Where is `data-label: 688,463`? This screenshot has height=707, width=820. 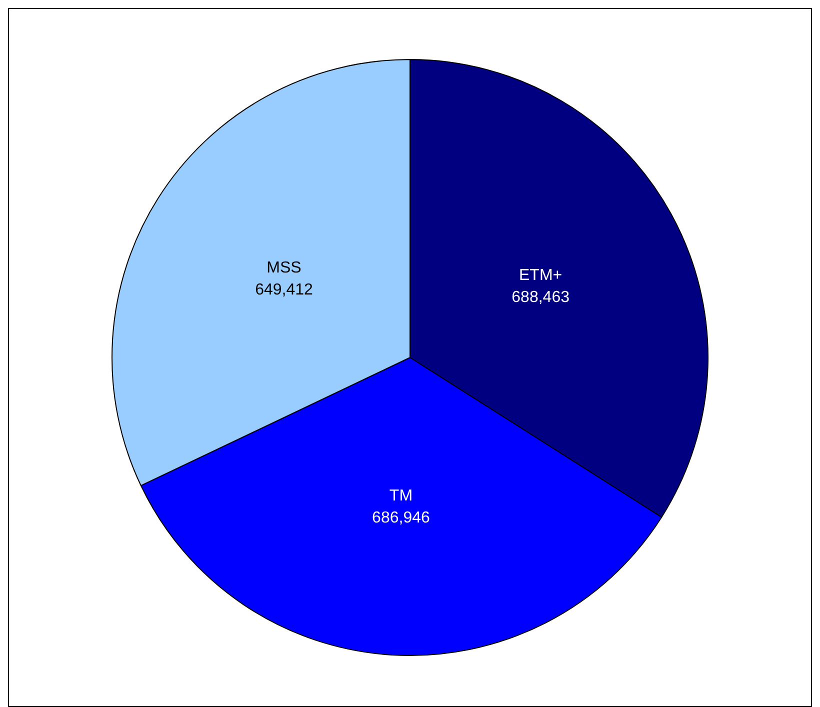
data-label: 688,463 is located at coordinates (541, 297).